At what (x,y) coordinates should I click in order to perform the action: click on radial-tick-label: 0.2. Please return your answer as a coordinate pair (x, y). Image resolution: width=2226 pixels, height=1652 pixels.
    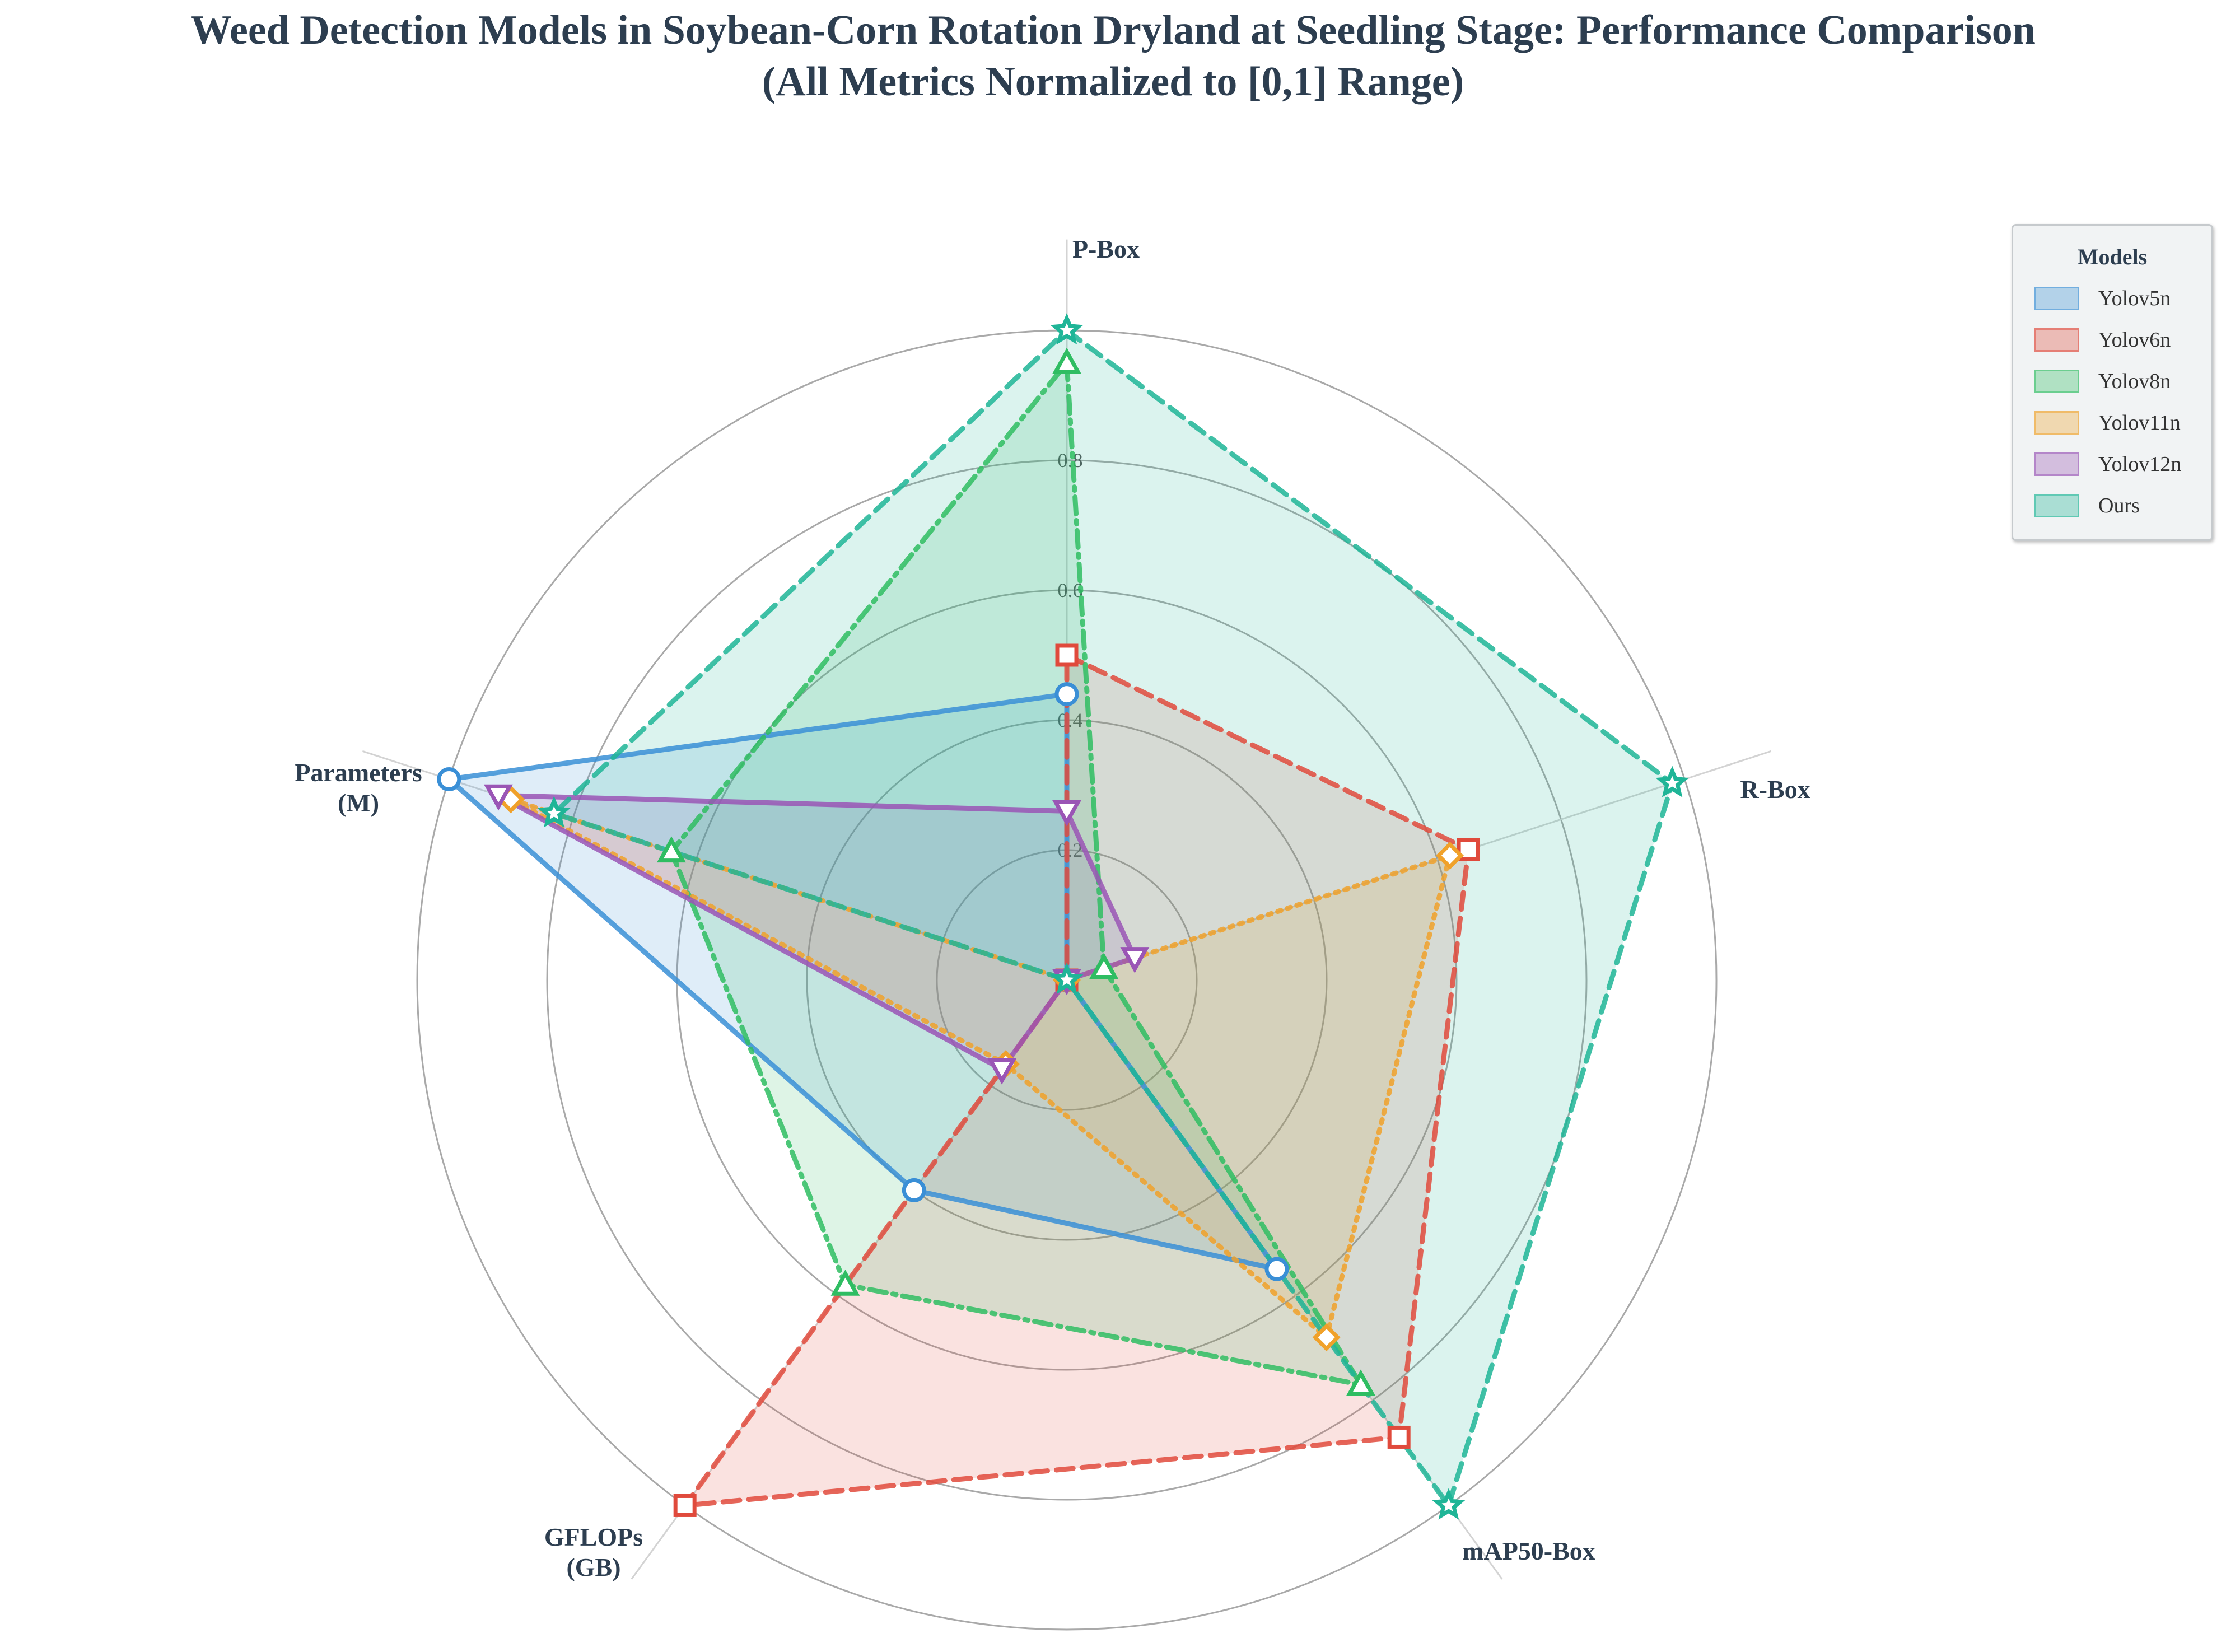
    Looking at the image, I should click on (1071, 850).